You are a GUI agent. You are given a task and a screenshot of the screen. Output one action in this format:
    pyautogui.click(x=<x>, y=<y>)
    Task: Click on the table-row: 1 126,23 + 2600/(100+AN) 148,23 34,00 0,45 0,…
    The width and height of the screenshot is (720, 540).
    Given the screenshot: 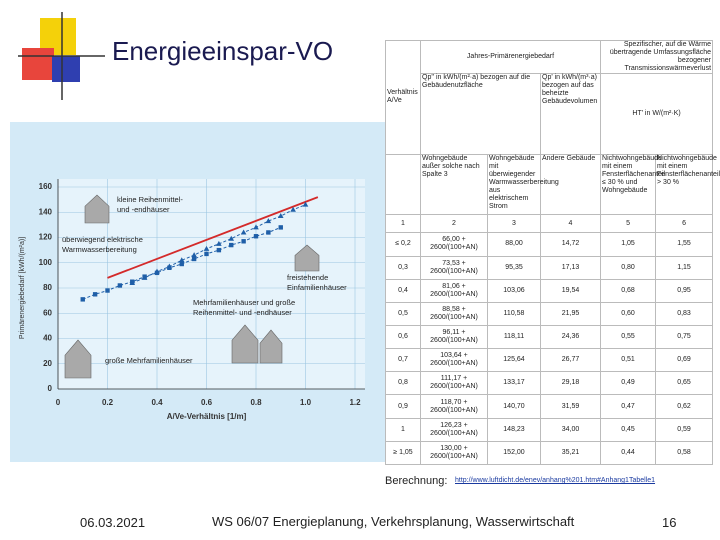 What is the action you would take?
    pyautogui.click(x=549, y=429)
    